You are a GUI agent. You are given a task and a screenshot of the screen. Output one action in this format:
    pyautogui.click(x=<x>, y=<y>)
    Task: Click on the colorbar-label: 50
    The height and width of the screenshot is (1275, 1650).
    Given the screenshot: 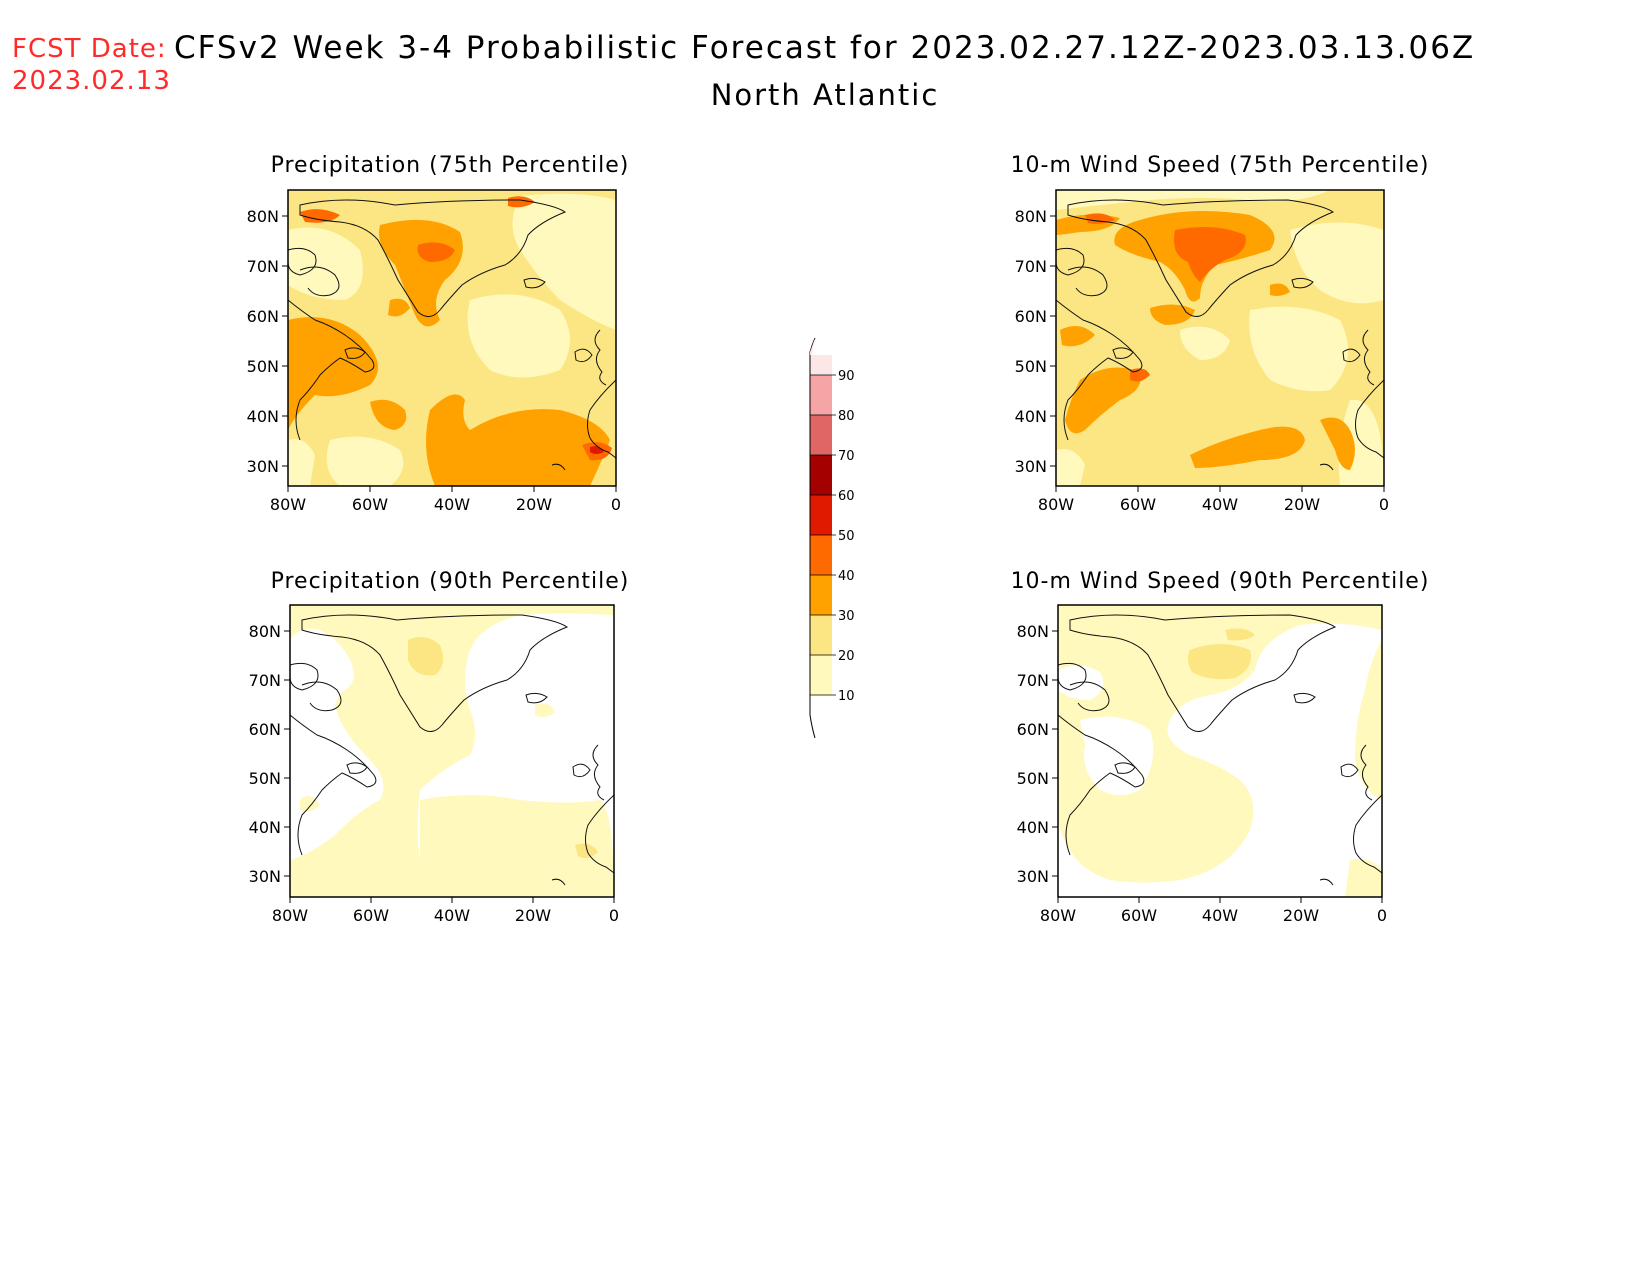 What is the action you would take?
    pyautogui.click(x=846, y=536)
    